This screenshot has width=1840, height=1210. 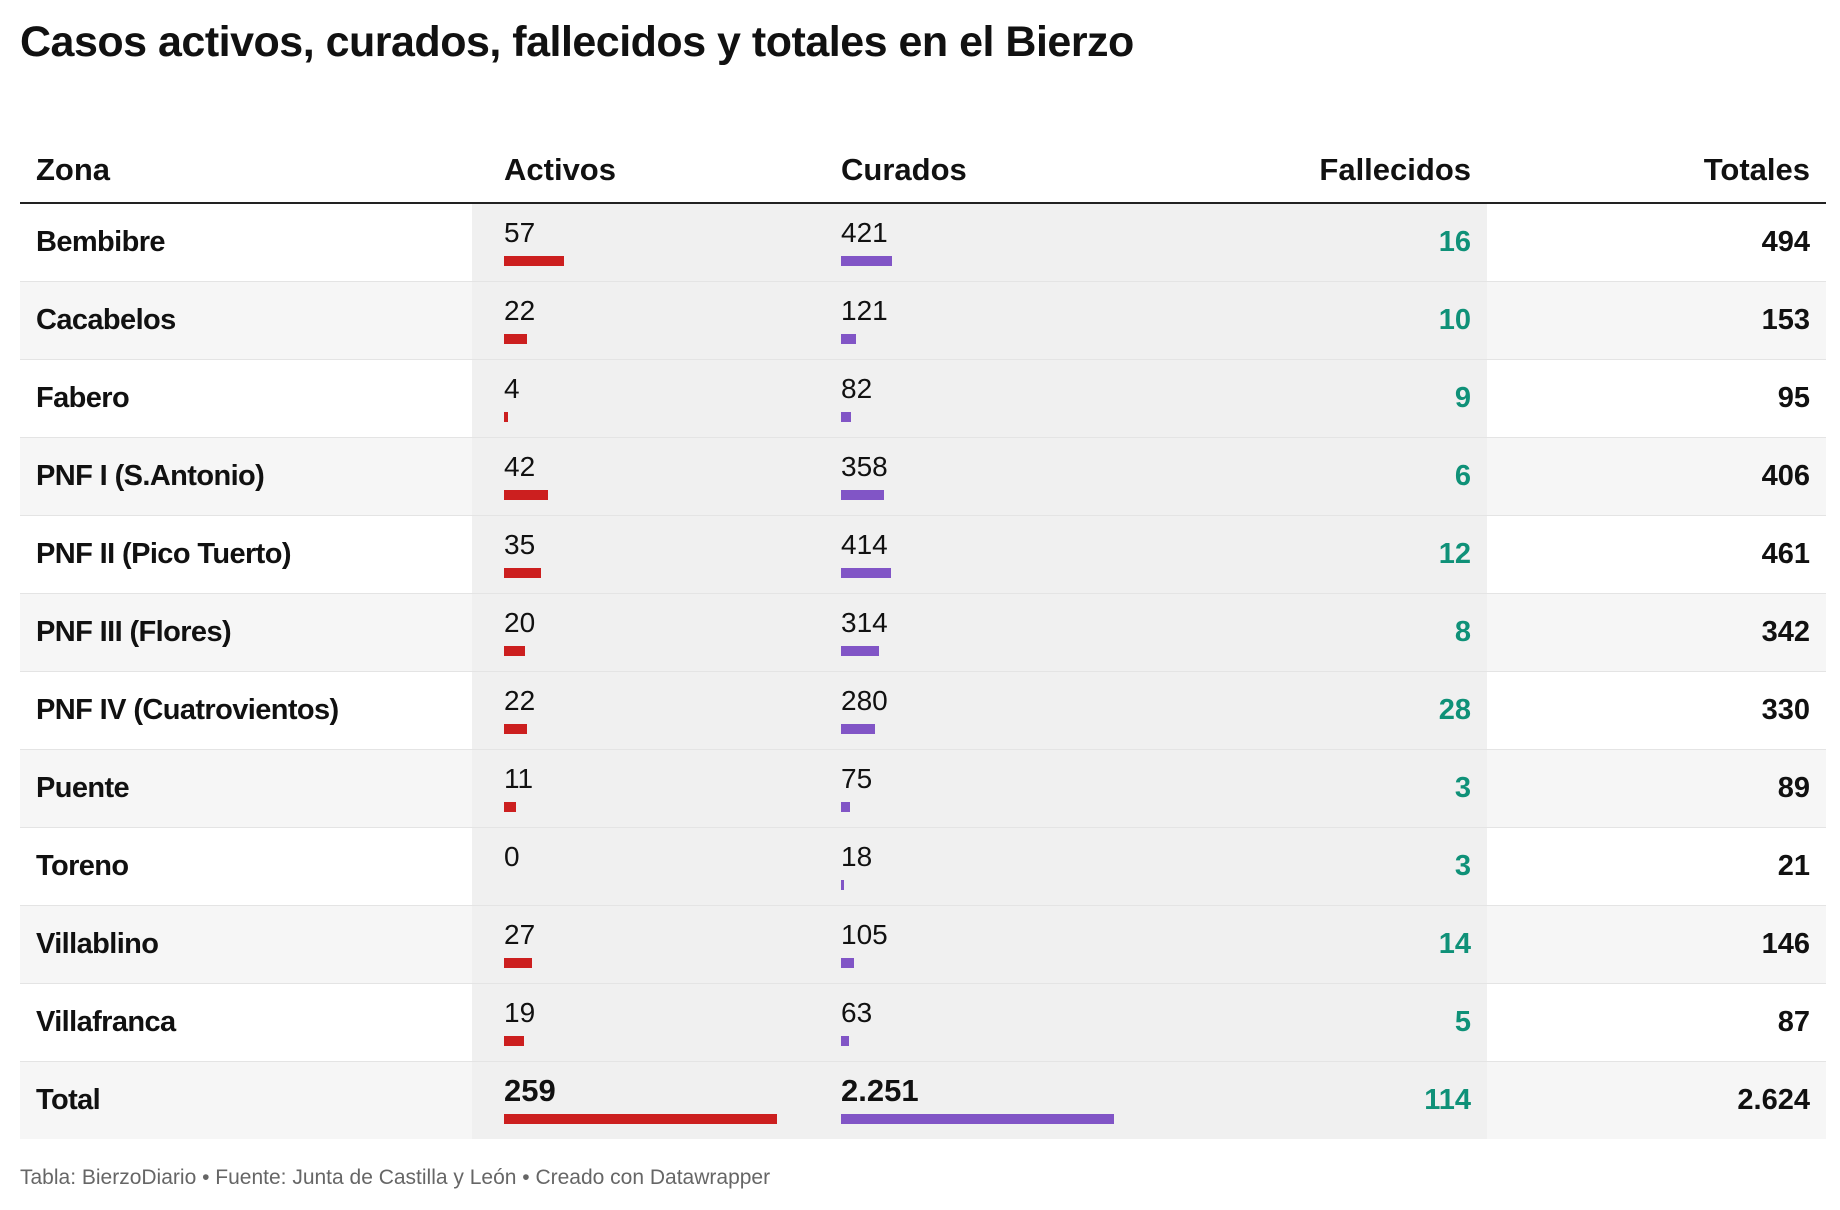 I want to click on table-row: PNF III (Flores) 20 314 8 342, so click(x=923, y=632).